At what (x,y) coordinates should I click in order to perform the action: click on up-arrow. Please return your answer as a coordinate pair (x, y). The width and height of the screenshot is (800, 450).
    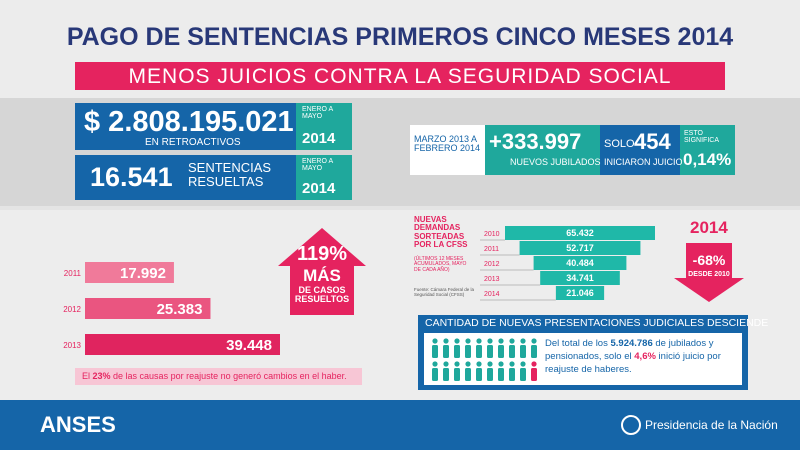
    Looking at the image, I should click on (322, 271).